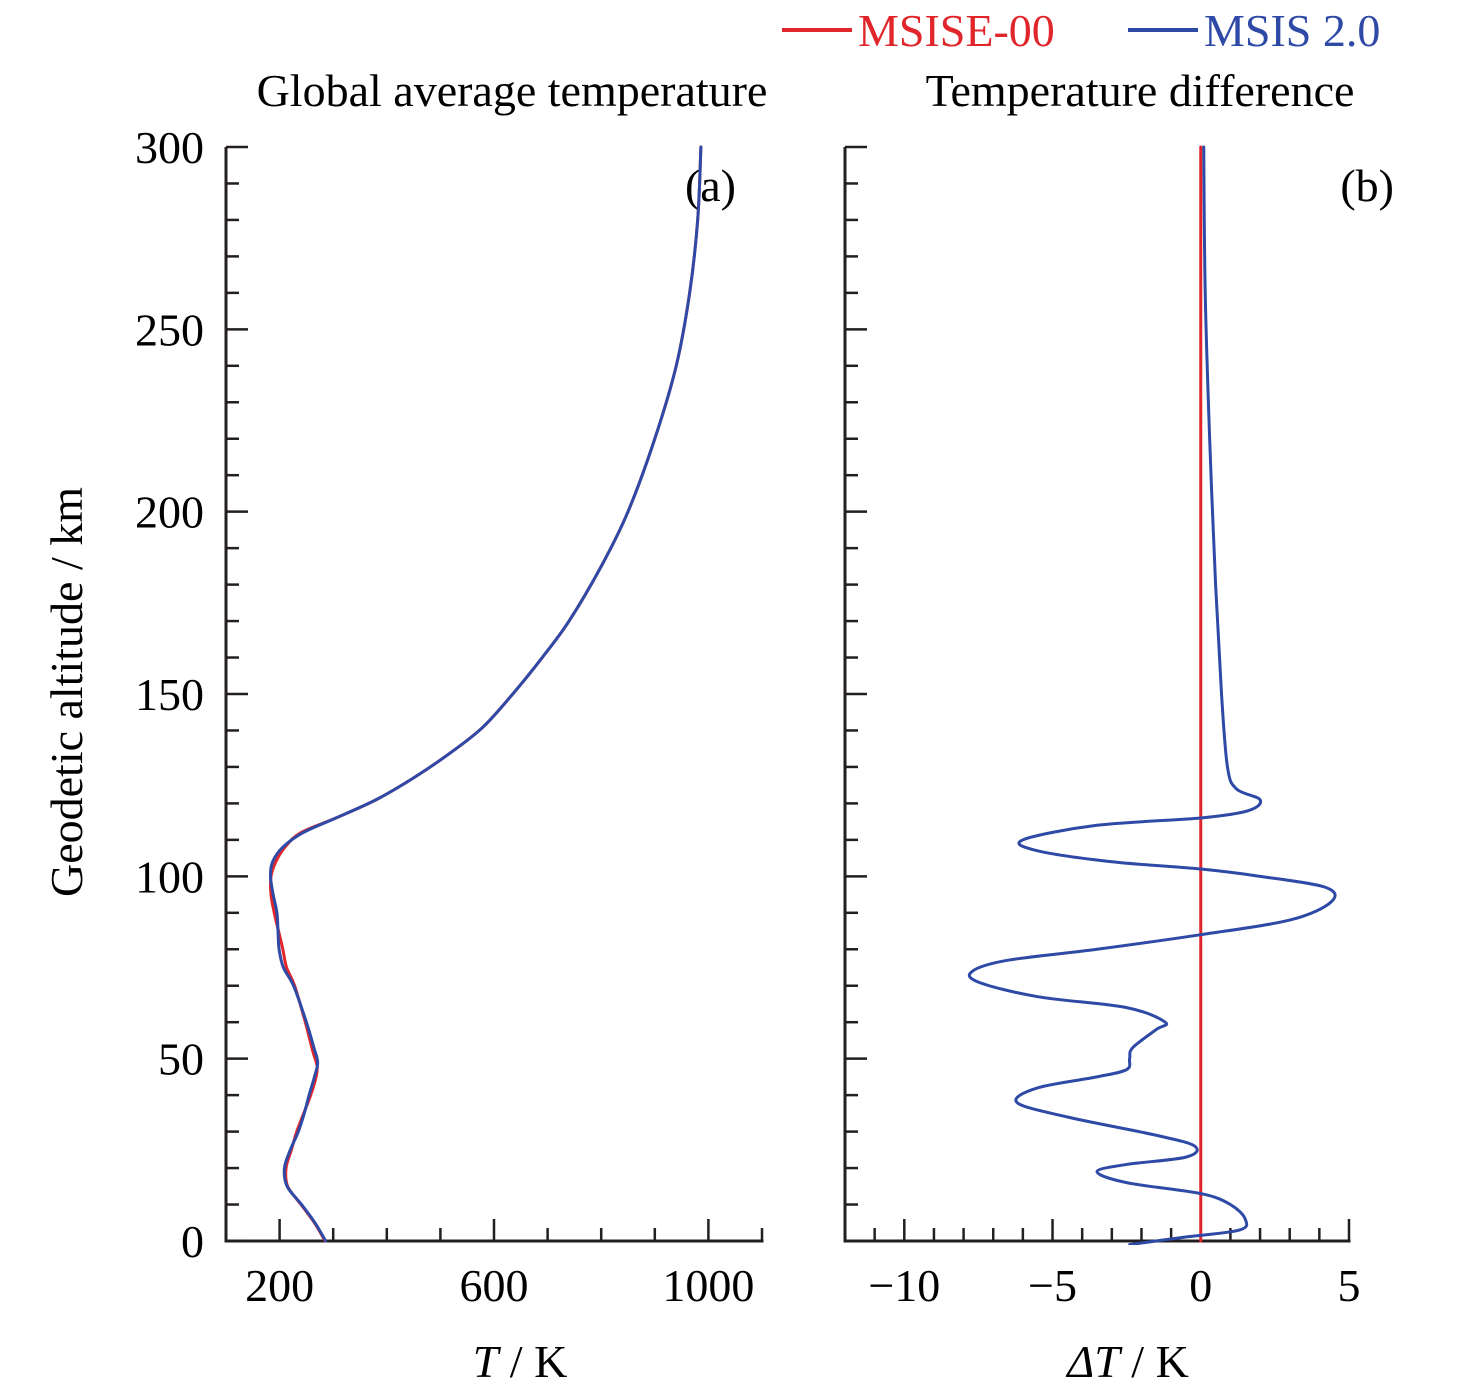  I want to click on panel-a-x-tick-label: 200, so click(279, 1285).